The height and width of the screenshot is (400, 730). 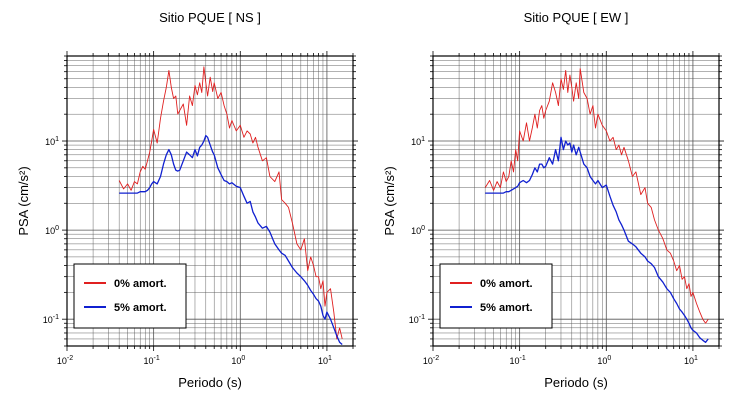 What do you see at coordinates (210, 17) in the screenshot?
I see `chart-title: Sitio PQUE [ NS ]` at bounding box center [210, 17].